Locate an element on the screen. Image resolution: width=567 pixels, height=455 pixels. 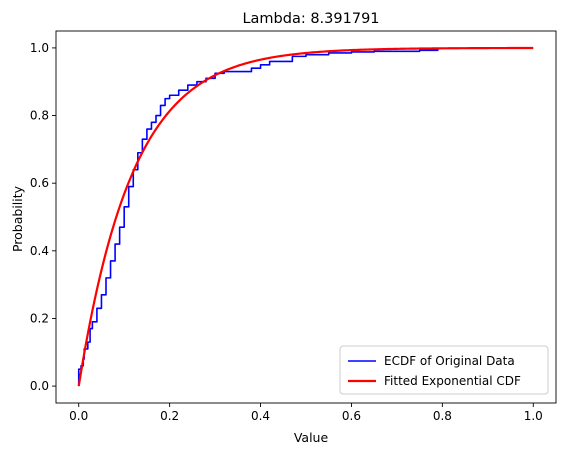
x-tick-label: 0.8 is located at coordinates (442, 416).